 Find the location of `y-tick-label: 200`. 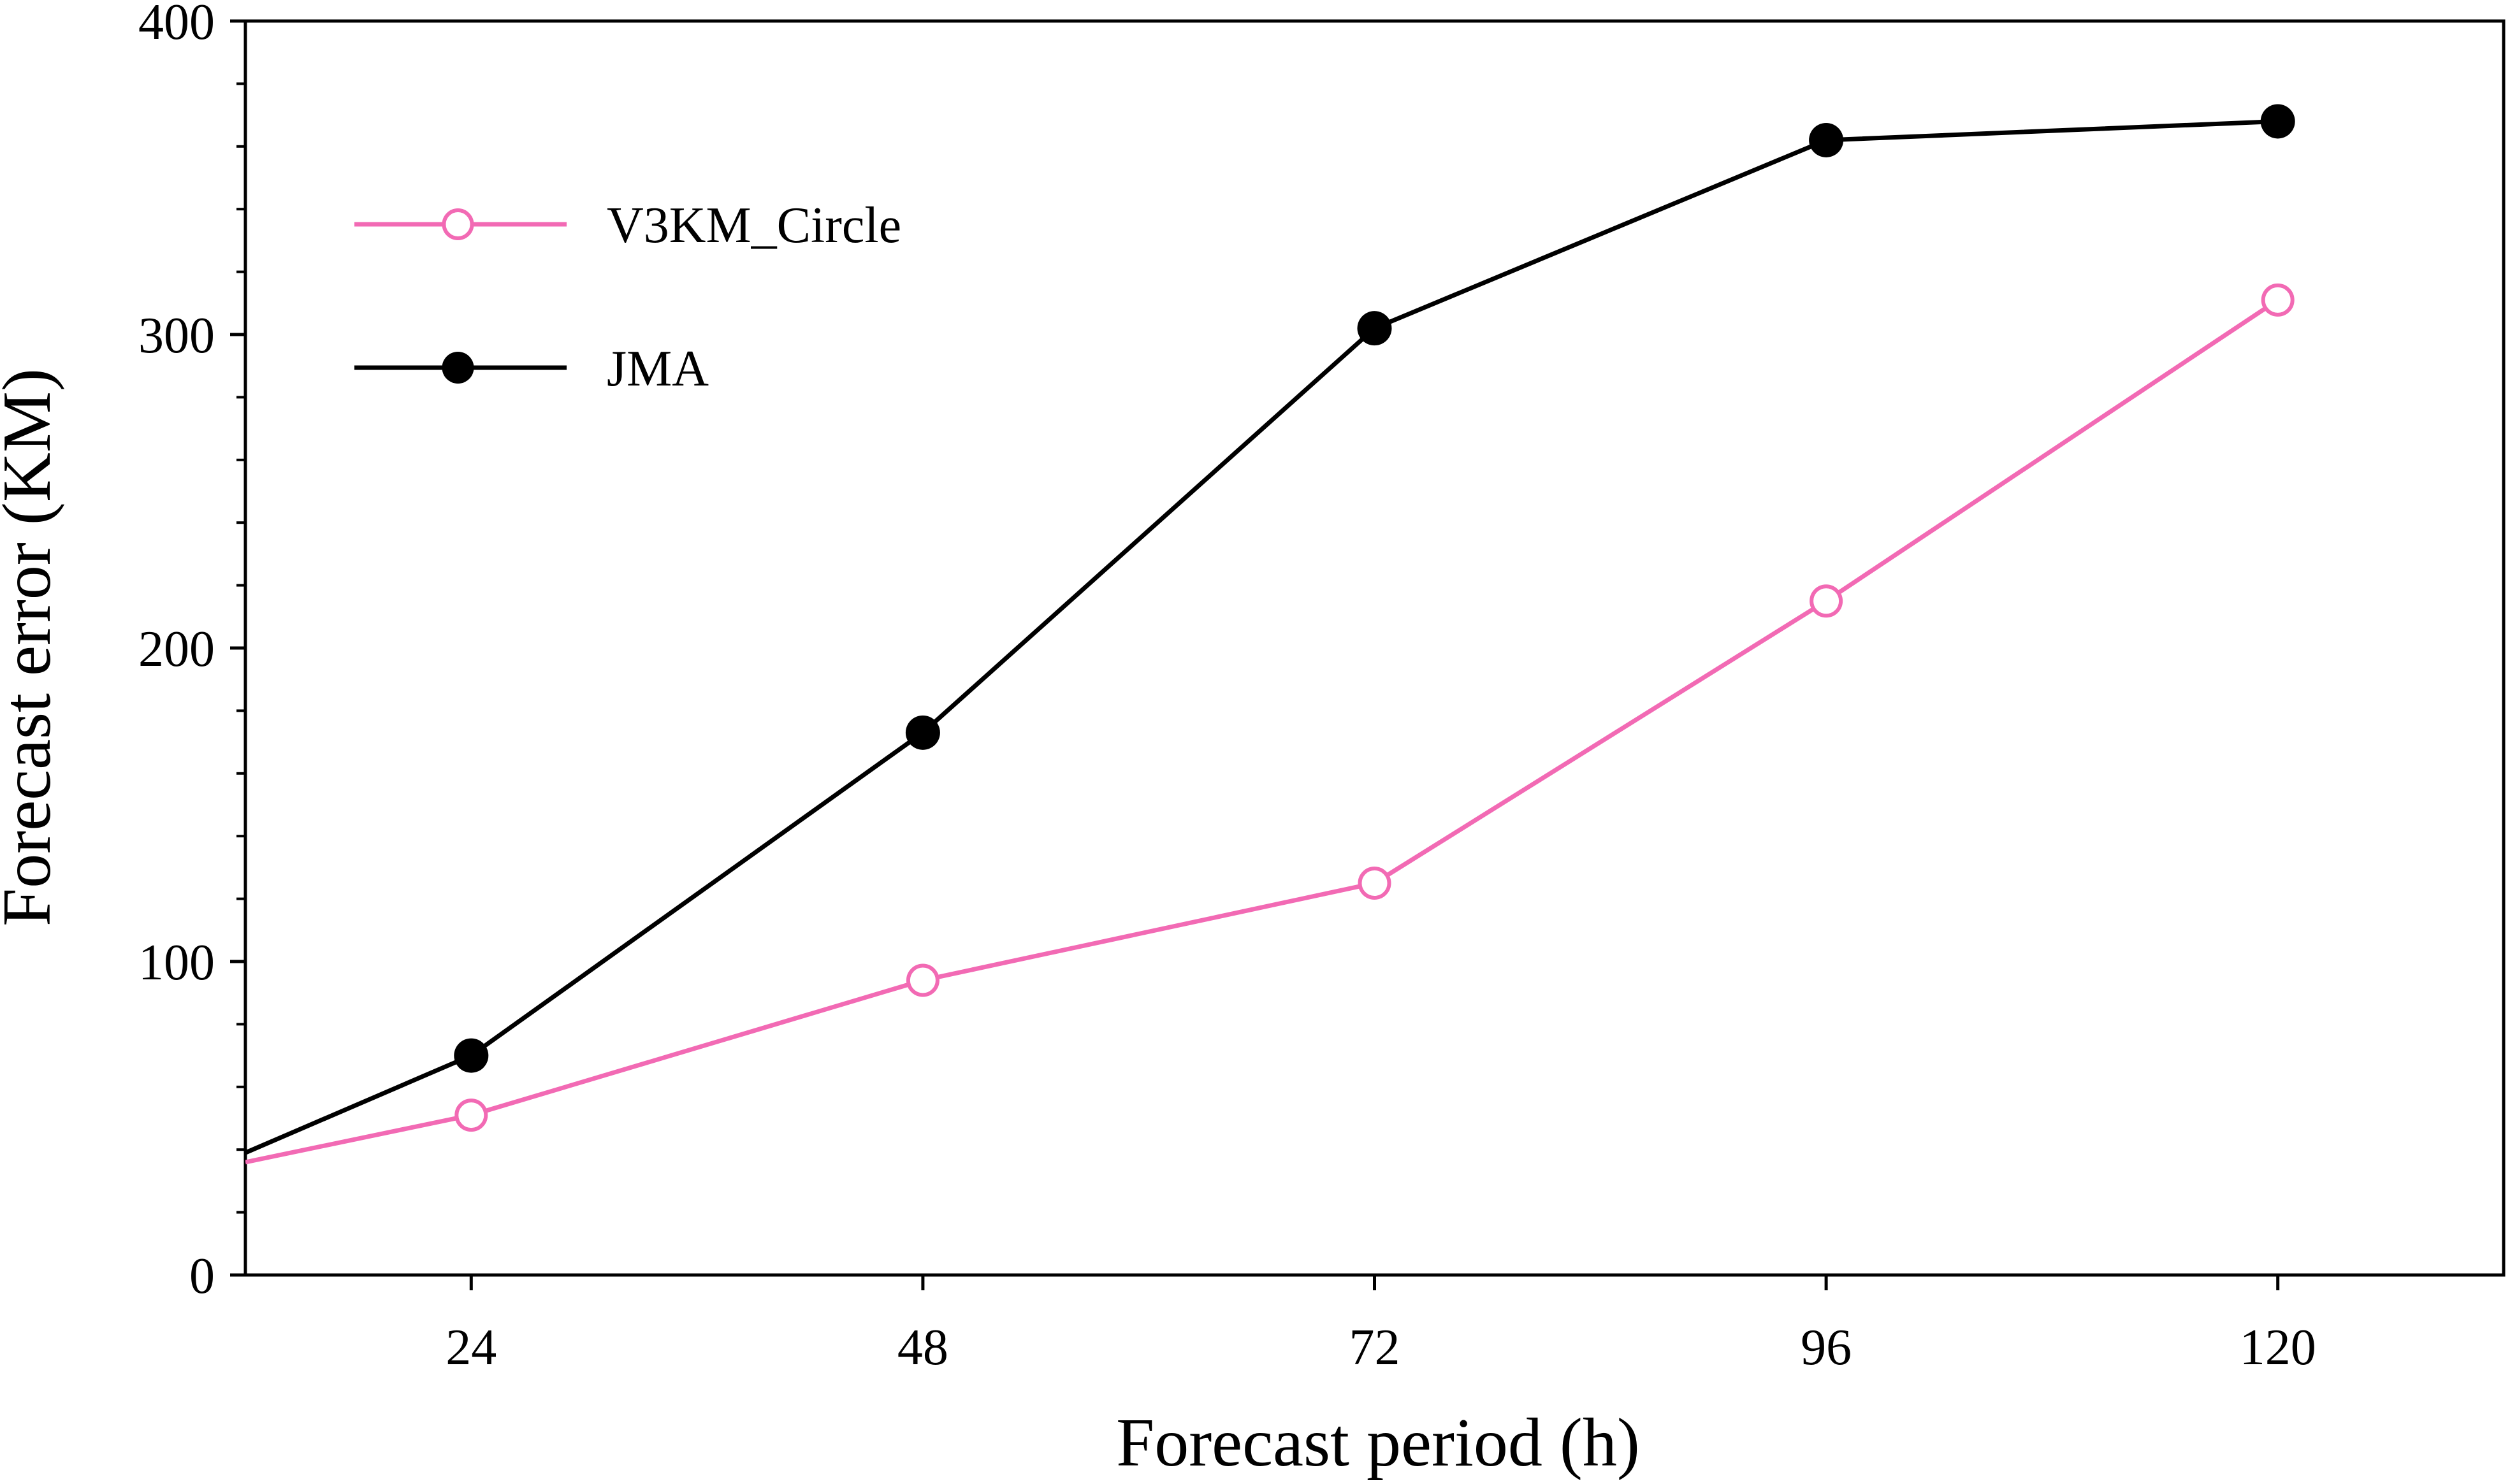

y-tick-label: 200 is located at coordinates (176, 649).